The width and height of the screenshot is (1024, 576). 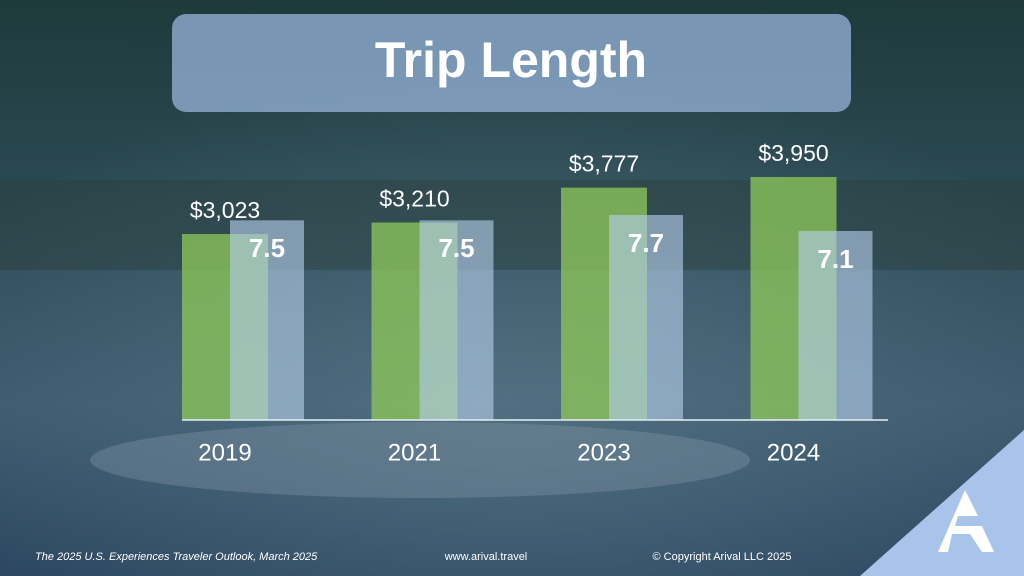 What do you see at coordinates (603, 452) in the screenshot?
I see `x-tick-label: 2023` at bounding box center [603, 452].